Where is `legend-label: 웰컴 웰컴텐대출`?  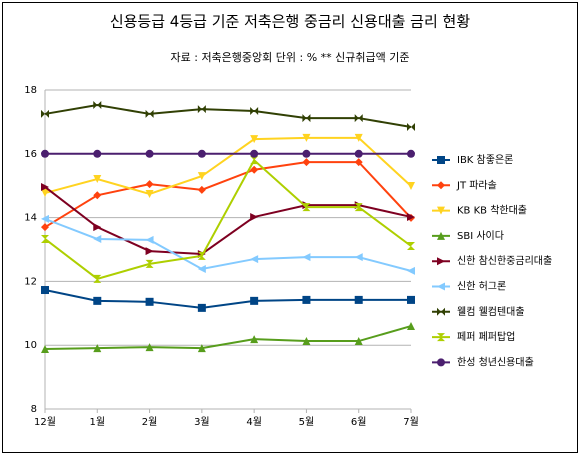 legend-label: 웰컴 웰컴텐대출 is located at coordinates (491, 312).